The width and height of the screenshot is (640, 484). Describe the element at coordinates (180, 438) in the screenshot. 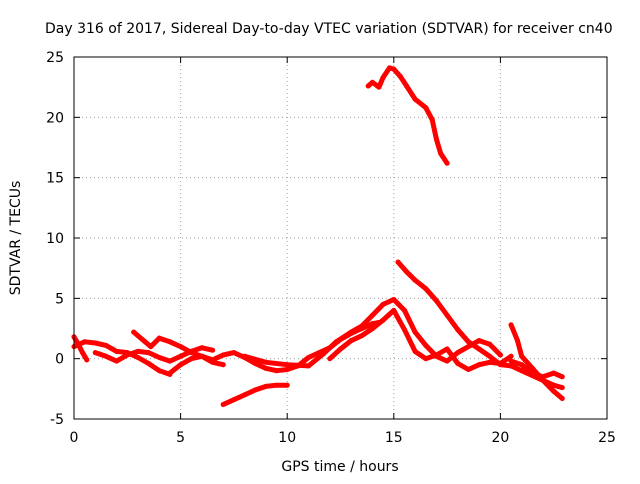

I see `x-tick-label: 5` at that location.